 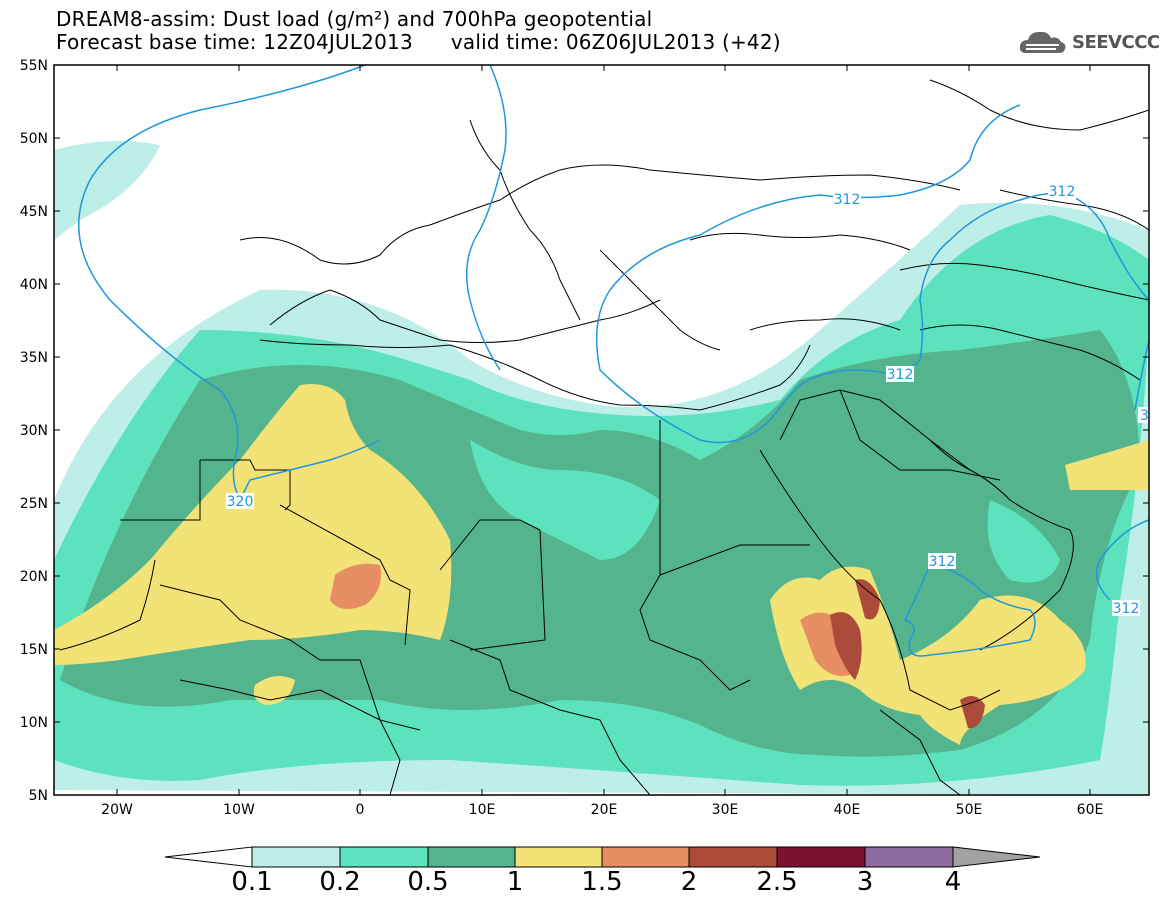 I want to click on colorbar, so click(x=602, y=857).